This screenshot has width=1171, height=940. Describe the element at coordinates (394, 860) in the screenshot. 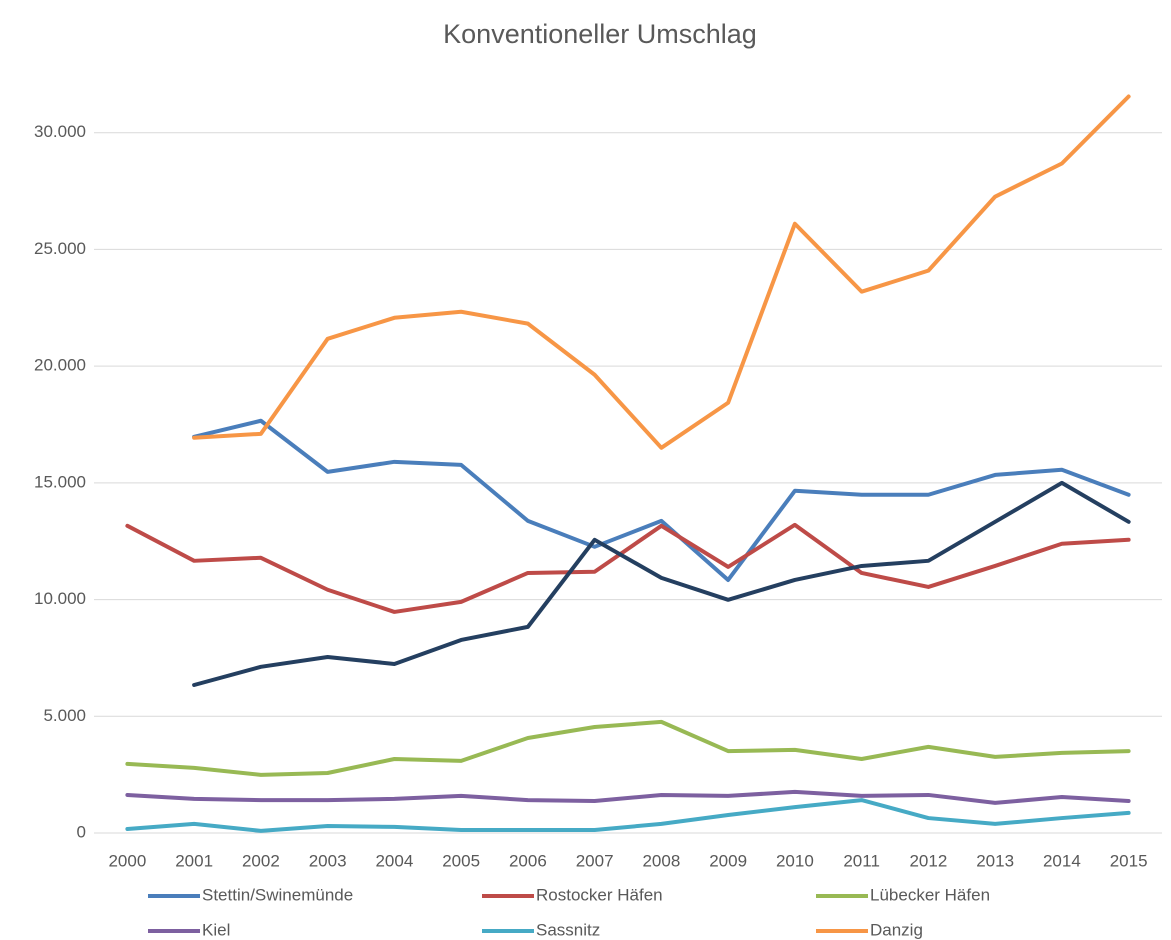

I see `x-tick-label: 2004` at that location.